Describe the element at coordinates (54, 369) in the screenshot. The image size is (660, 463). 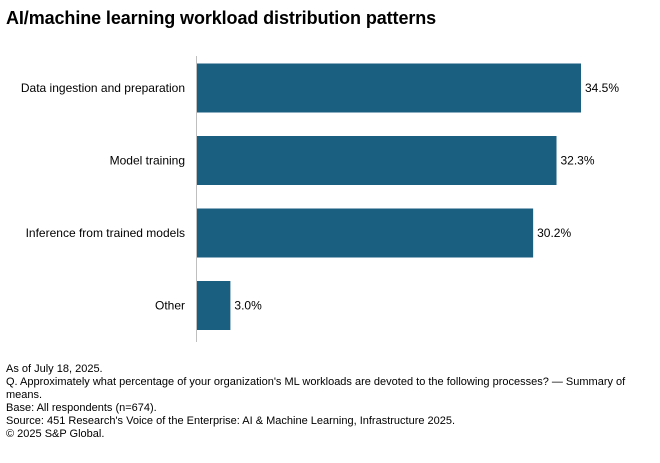
I see `footnote-date: As of July 18, 2025.` at that location.